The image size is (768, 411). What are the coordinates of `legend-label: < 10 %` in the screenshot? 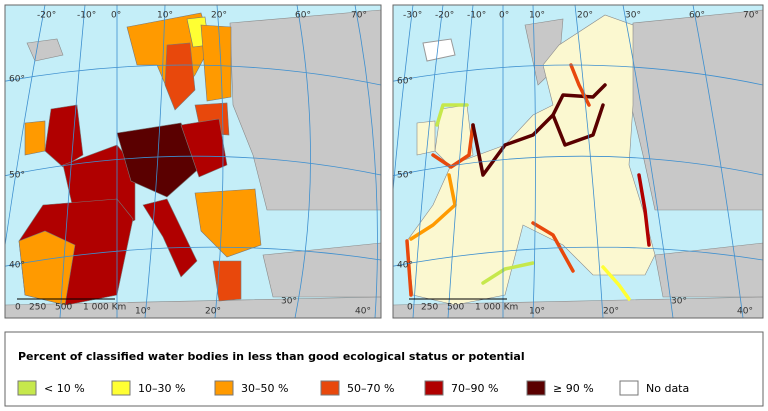 It's located at (64, 388).